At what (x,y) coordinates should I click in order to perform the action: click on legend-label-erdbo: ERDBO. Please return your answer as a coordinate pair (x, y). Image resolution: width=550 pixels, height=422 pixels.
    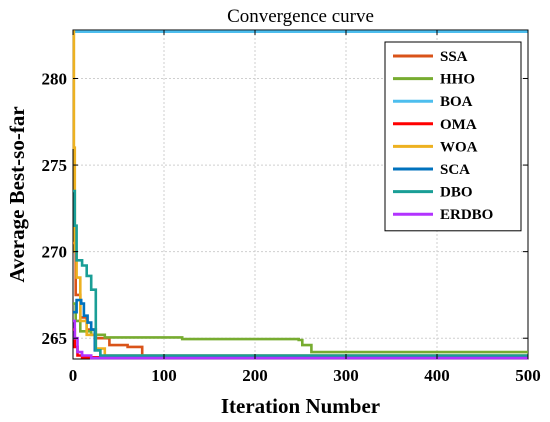
    Looking at the image, I should click on (466, 215).